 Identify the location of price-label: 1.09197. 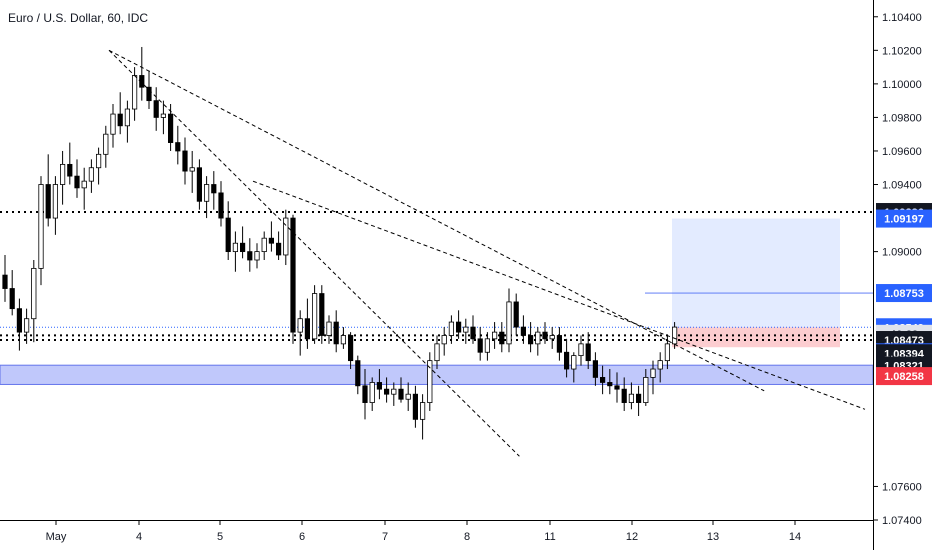
(904, 218).